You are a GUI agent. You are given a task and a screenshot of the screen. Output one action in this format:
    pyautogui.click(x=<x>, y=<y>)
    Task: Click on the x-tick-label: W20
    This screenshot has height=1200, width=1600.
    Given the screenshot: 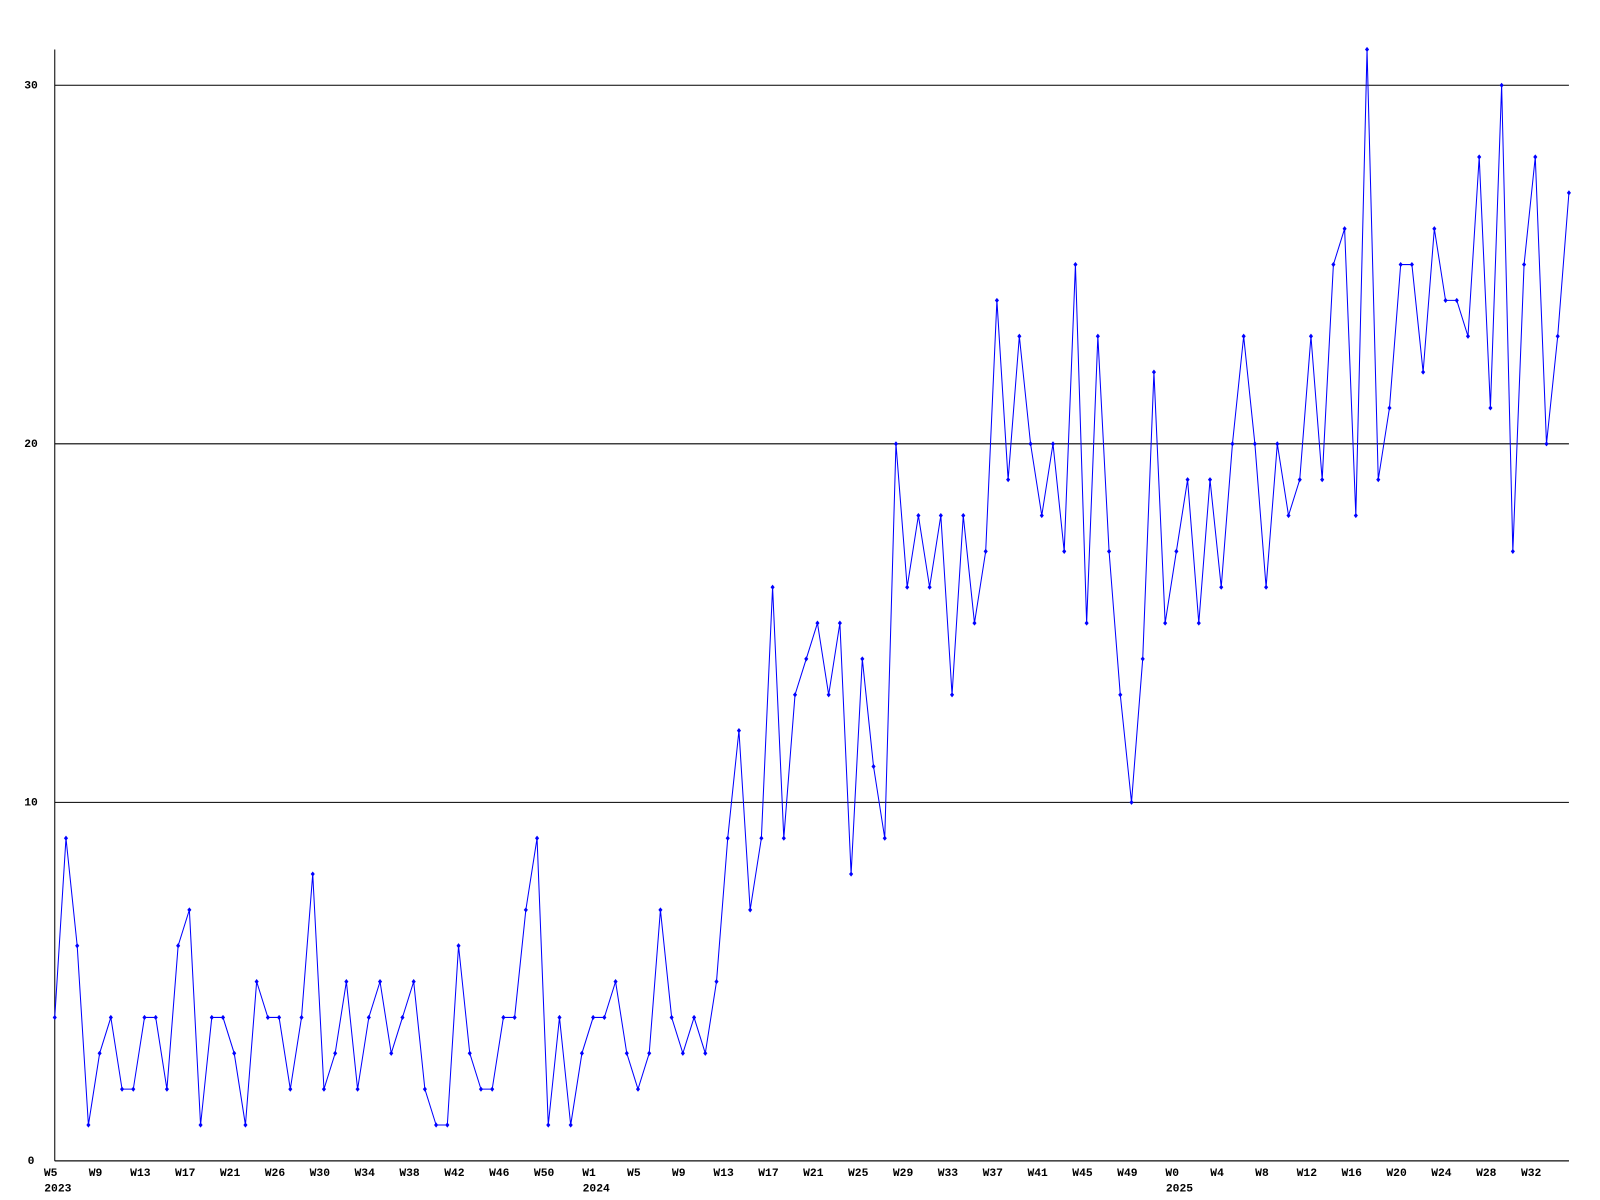 What is the action you would take?
    pyautogui.click(x=1396, y=1174)
    